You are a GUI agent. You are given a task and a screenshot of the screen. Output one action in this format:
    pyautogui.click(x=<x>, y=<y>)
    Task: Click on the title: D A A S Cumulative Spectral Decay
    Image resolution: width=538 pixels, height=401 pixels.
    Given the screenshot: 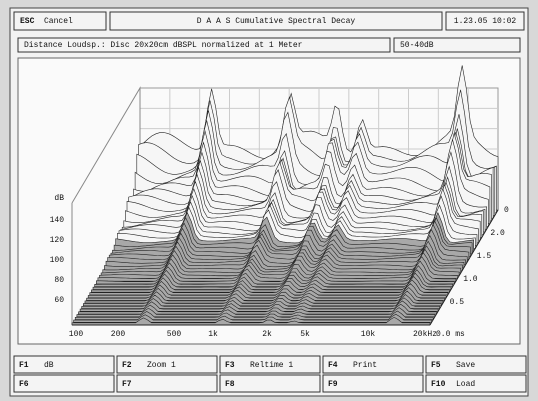 What is the action you would take?
    pyautogui.click(x=276, y=21)
    